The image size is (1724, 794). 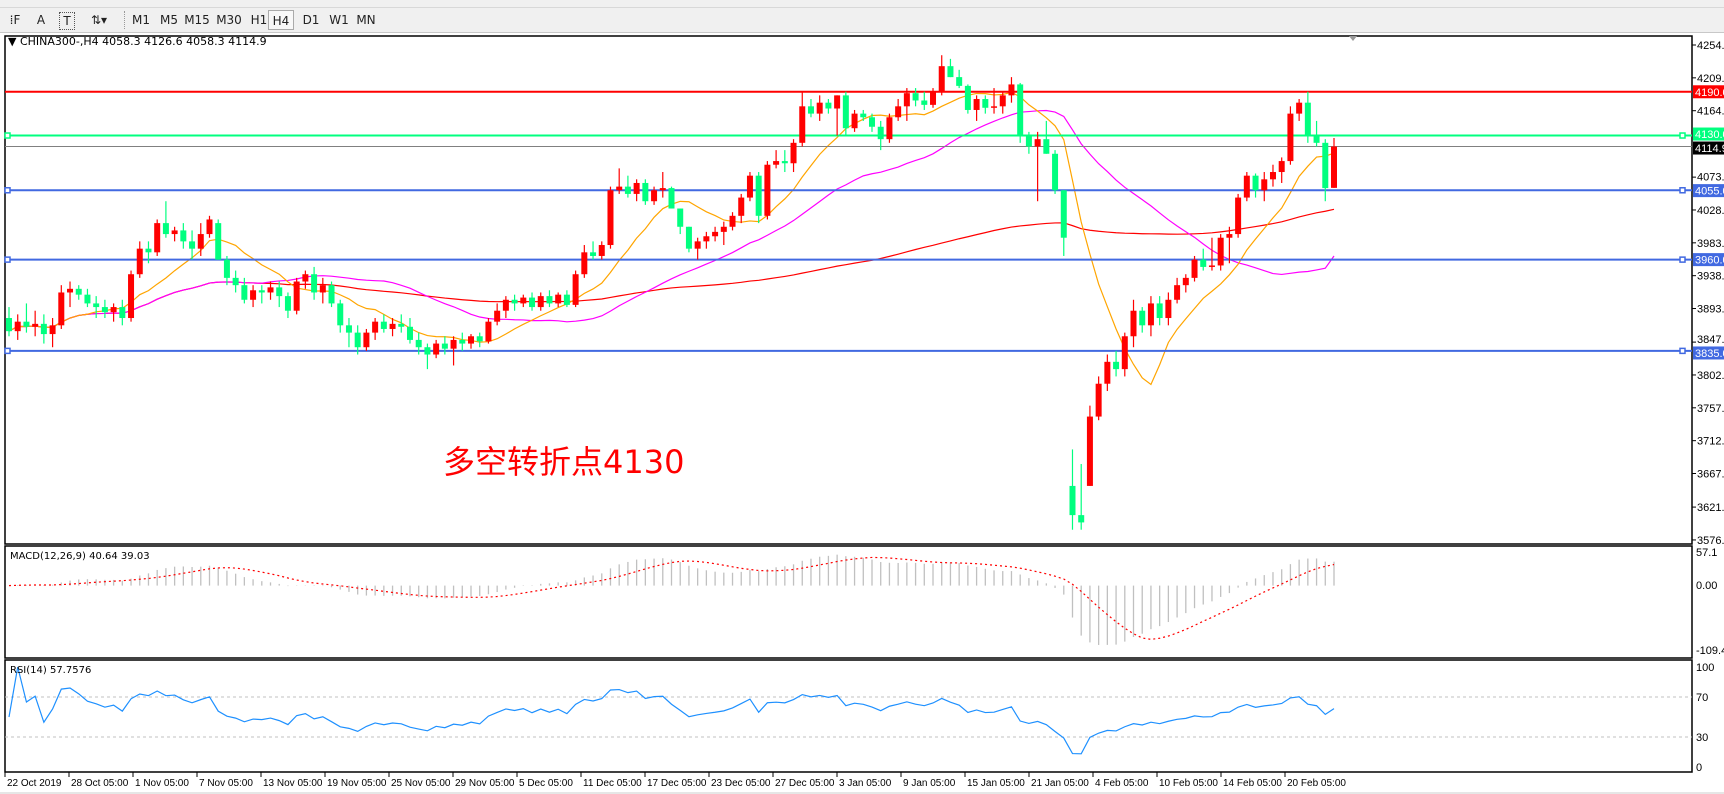 What do you see at coordinates (14, 41) in the screenshot?
I see `collapse-triangle-icon: ▼` at bounding box center [14, 41].